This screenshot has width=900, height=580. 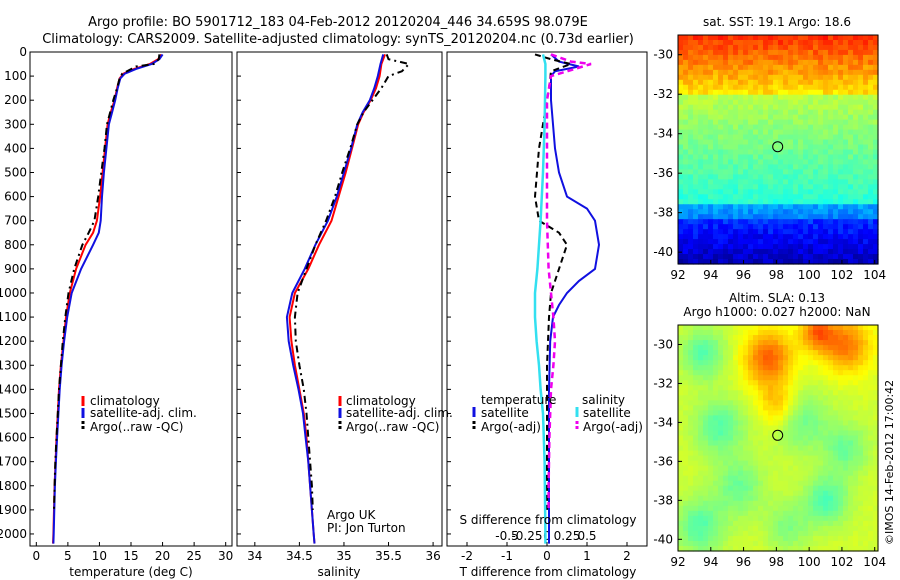 What do you see at coordinates (663, 213) in the screenshot?
I see `lat-tick-label: -38` at bounding box center [663, 213].